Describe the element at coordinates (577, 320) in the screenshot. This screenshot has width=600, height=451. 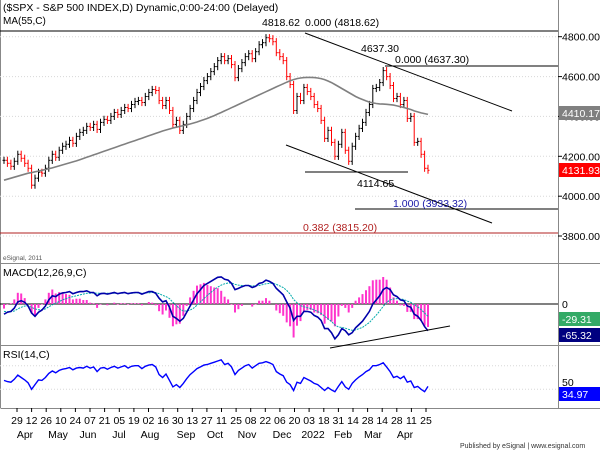
I see `macd-signal-tag-text: -29.31` at that location.